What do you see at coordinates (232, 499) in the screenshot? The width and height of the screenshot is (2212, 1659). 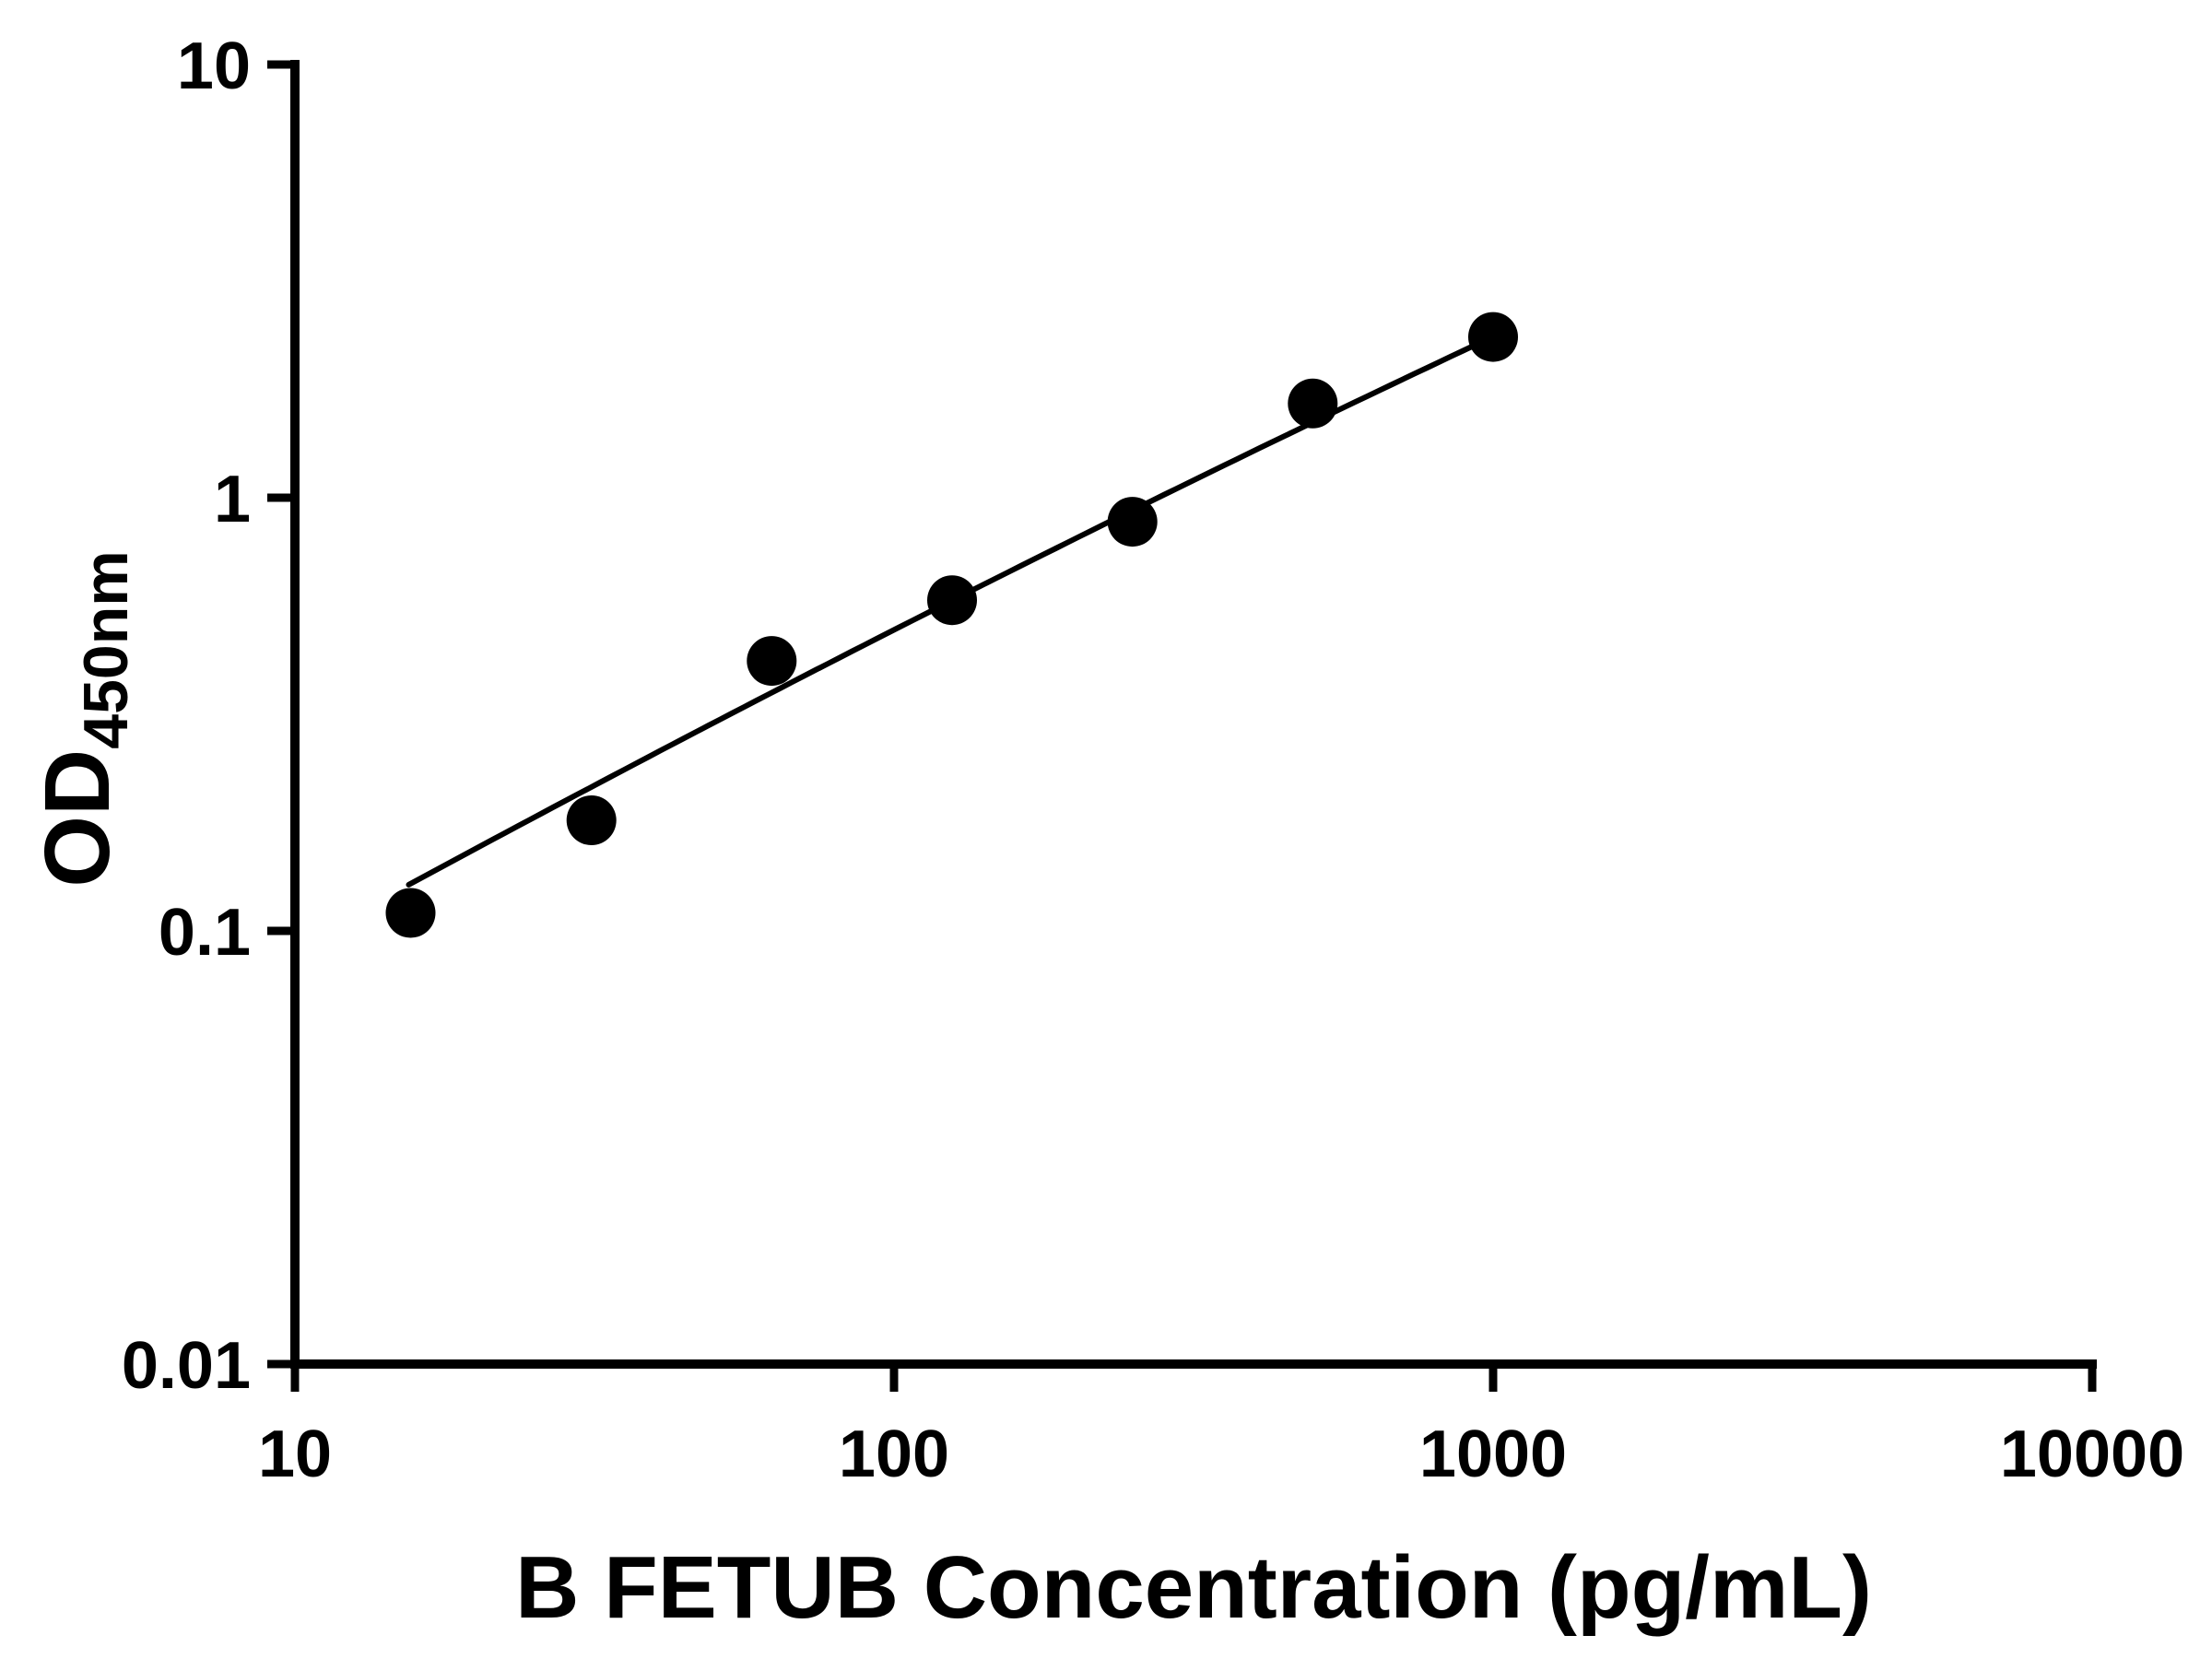 I see `y-tick-label: 1` at bounding box center [232, 499].